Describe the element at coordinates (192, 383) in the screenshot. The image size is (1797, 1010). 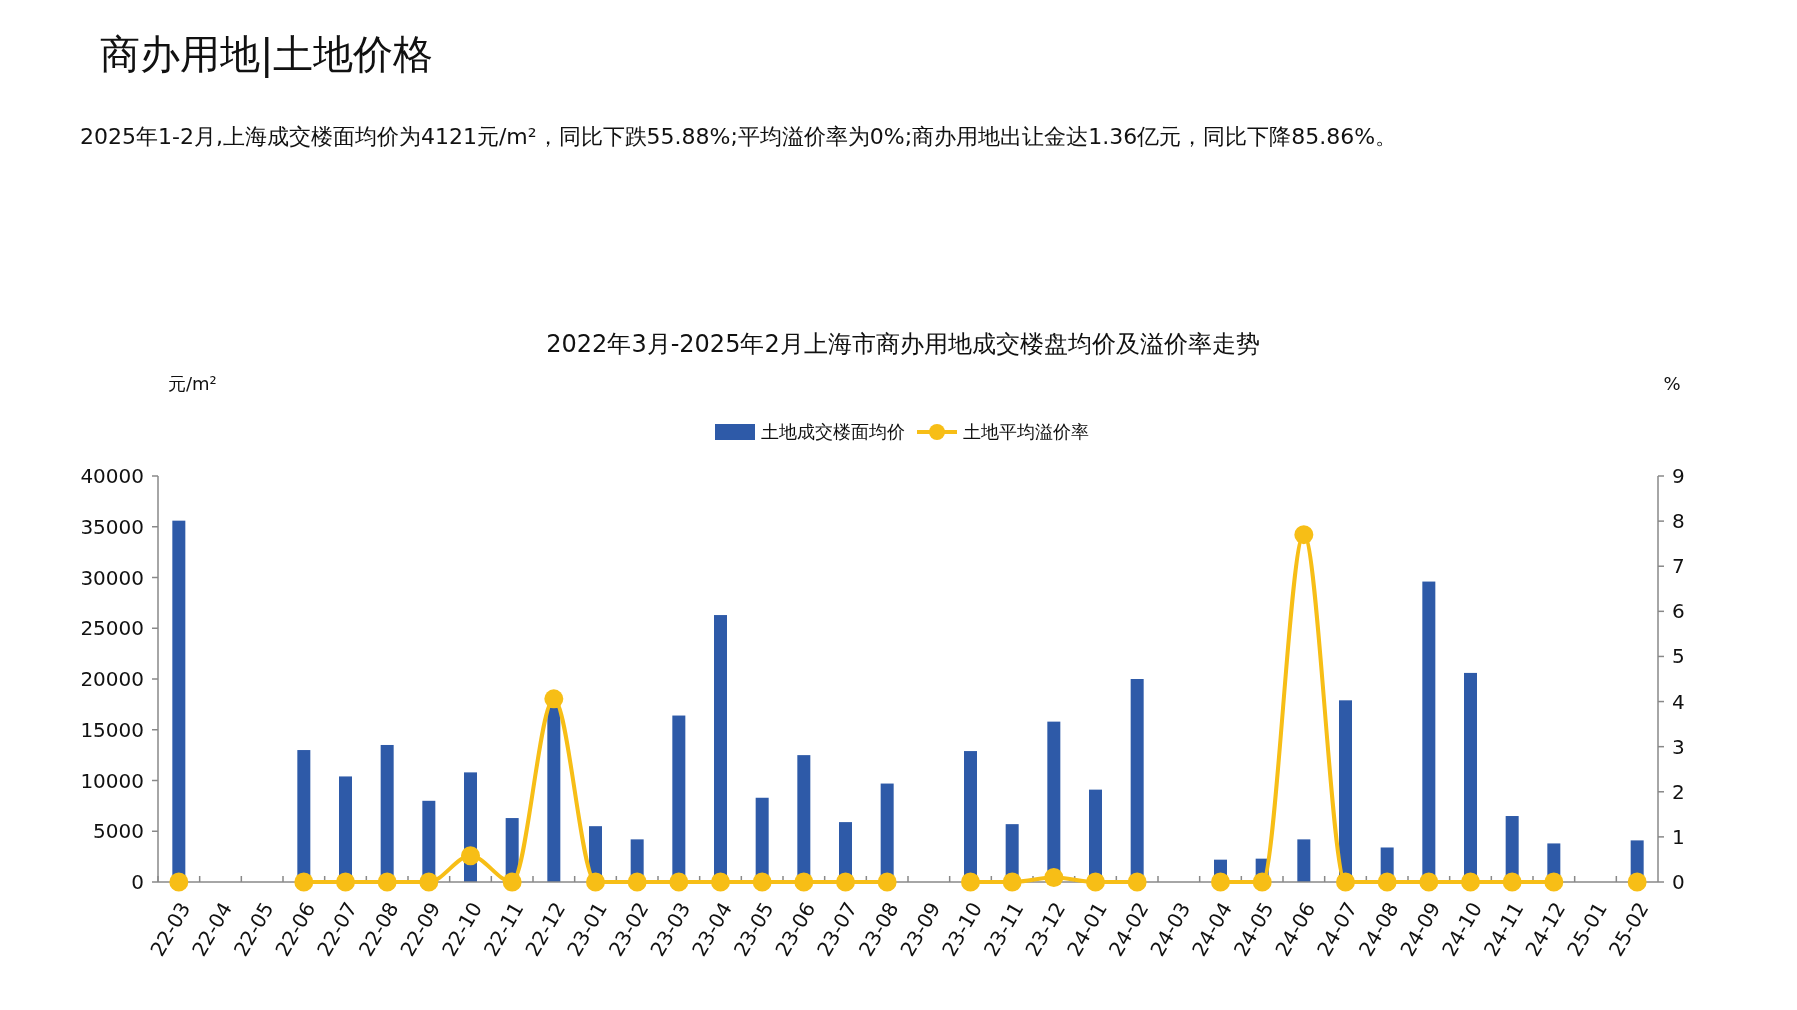
I see `y-axis-title: 元/m²` at that location.